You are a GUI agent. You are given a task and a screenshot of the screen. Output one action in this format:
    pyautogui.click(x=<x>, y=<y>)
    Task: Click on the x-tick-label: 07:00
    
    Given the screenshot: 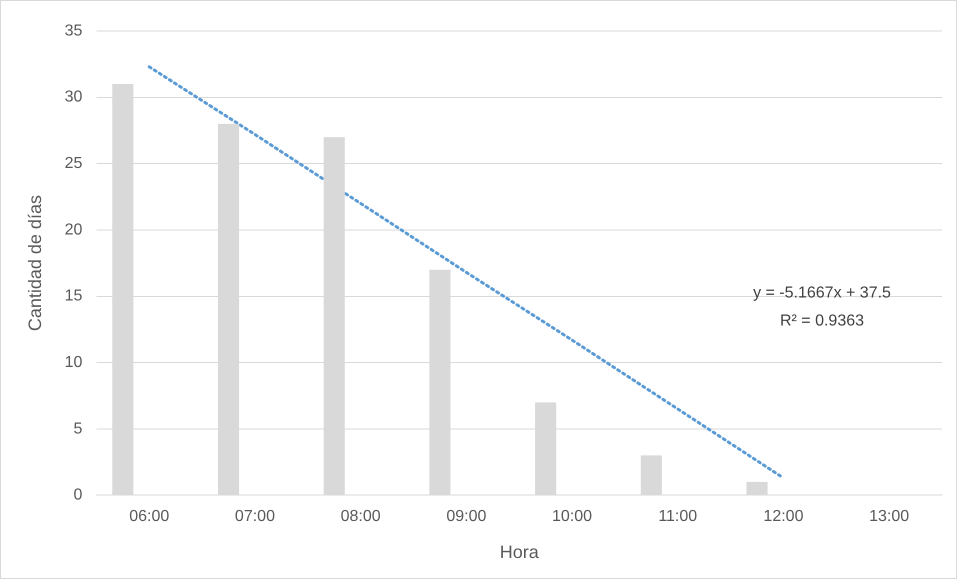 What is the action you would take?
    pyautogui.click(x=255, y=517)
    